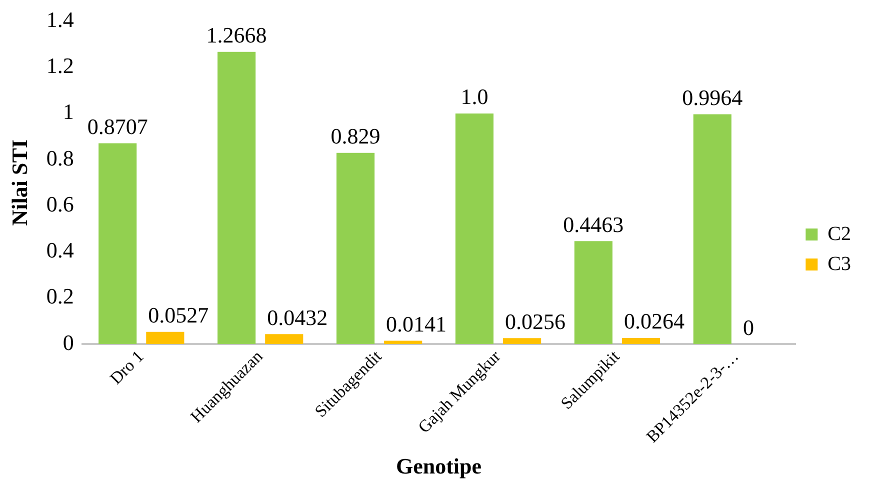 The width and height of the screenshot is (871, 489). What do you see at coordinates (60, 157) in the screenshot?
I see `y-tick-label: 0.8` at bounding box center [60, 157].